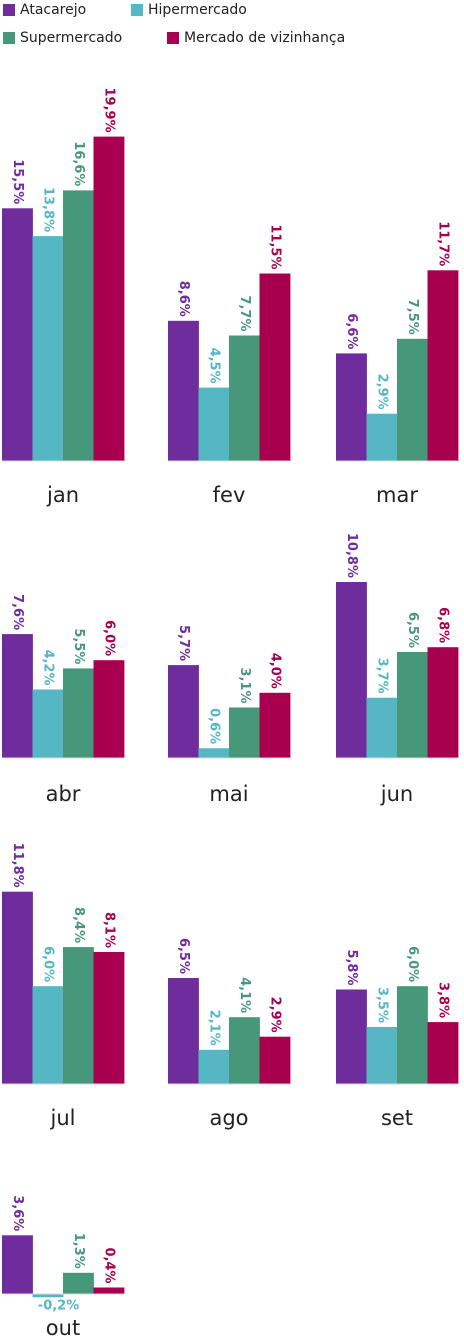  Describe the element at coordinates (183, 1031) in the screenshot. I see `bar-atacarejo-ago` at that location.